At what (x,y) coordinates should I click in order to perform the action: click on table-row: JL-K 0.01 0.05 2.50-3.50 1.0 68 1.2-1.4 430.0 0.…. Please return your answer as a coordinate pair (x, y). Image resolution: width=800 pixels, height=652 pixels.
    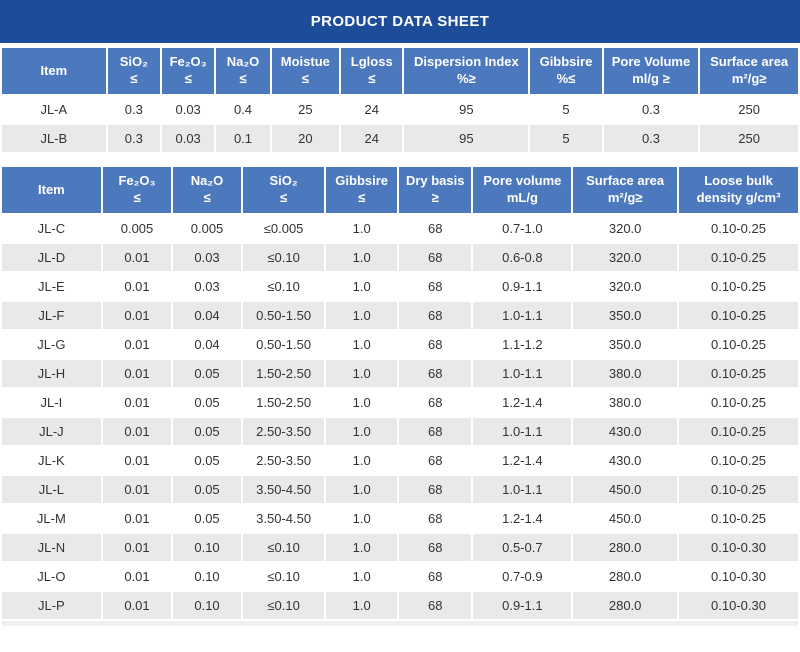
    Looking at the image, I should click on (400, 460).